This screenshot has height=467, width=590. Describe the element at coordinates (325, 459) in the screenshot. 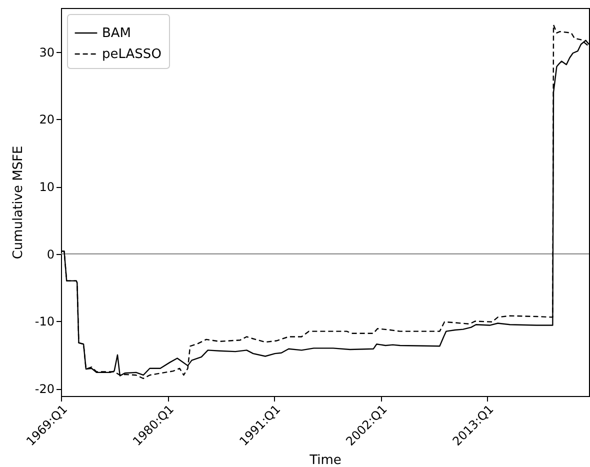

I see `x-axis-title: Time` at that location.